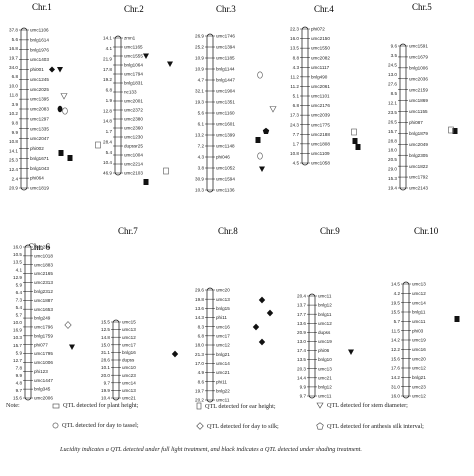 The image size is (474, 476). I want to click on marker-label: umc1653, so click(43, 309).